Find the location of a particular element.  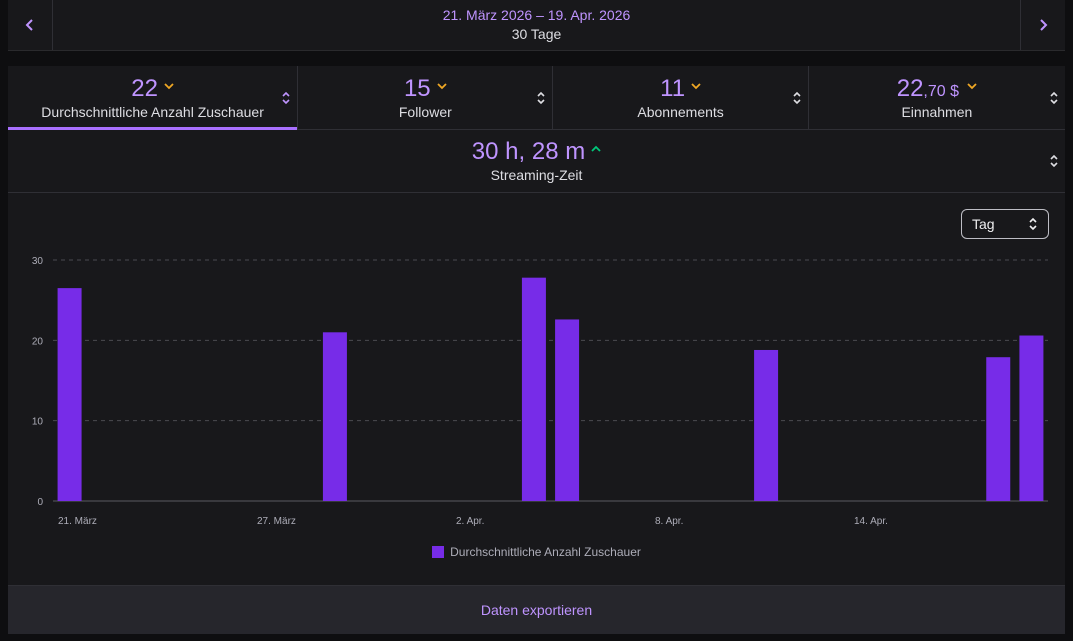

chevron-right-icon is located at coordinates (1044, 25).